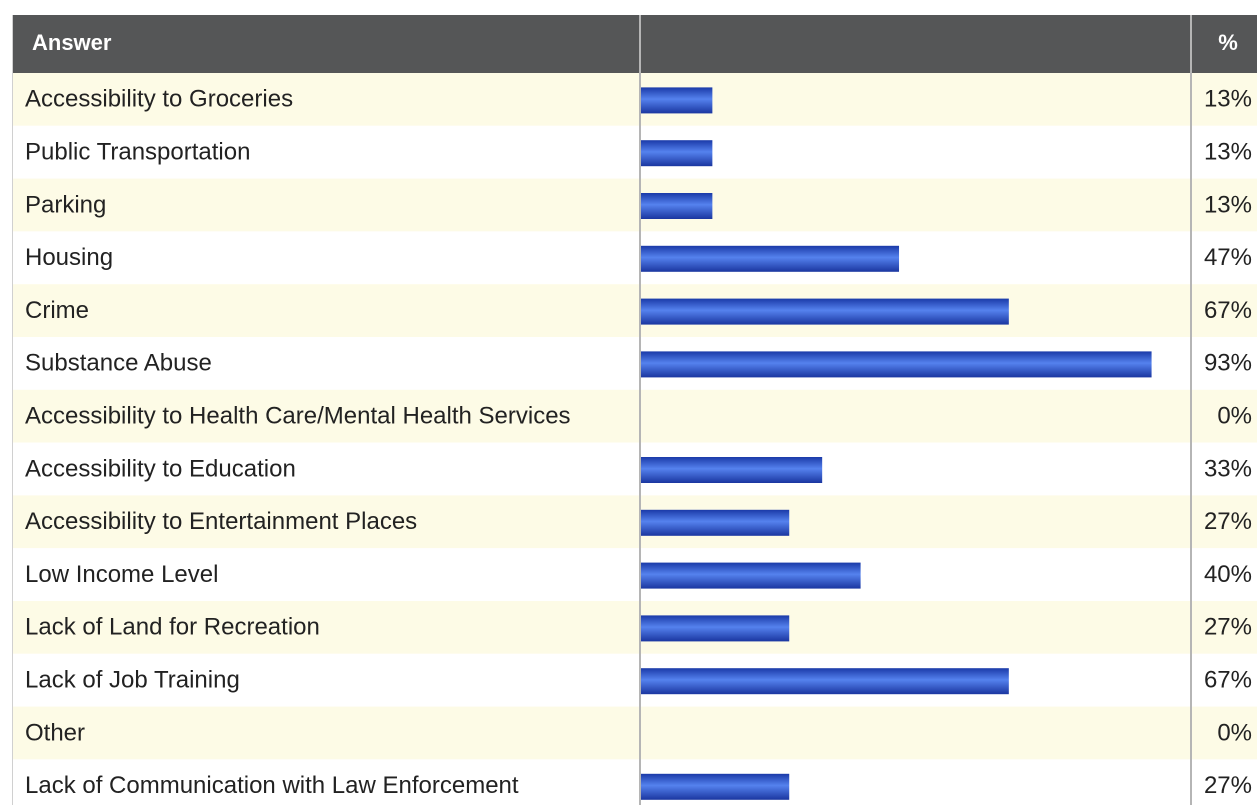 The image size is (1257, 805). What do you see at coordinates (172, 627) in the screenshot?
I see `answer-label: Lack of Land for Recreation` at bounding box center [172, 627].